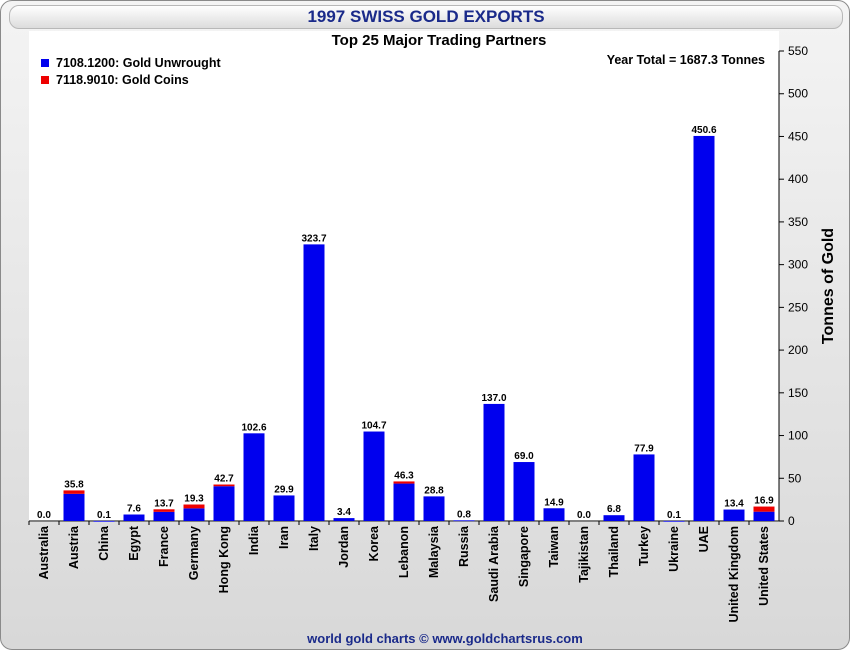  I want to click on y-tick-label: 100, so click(798, 436).